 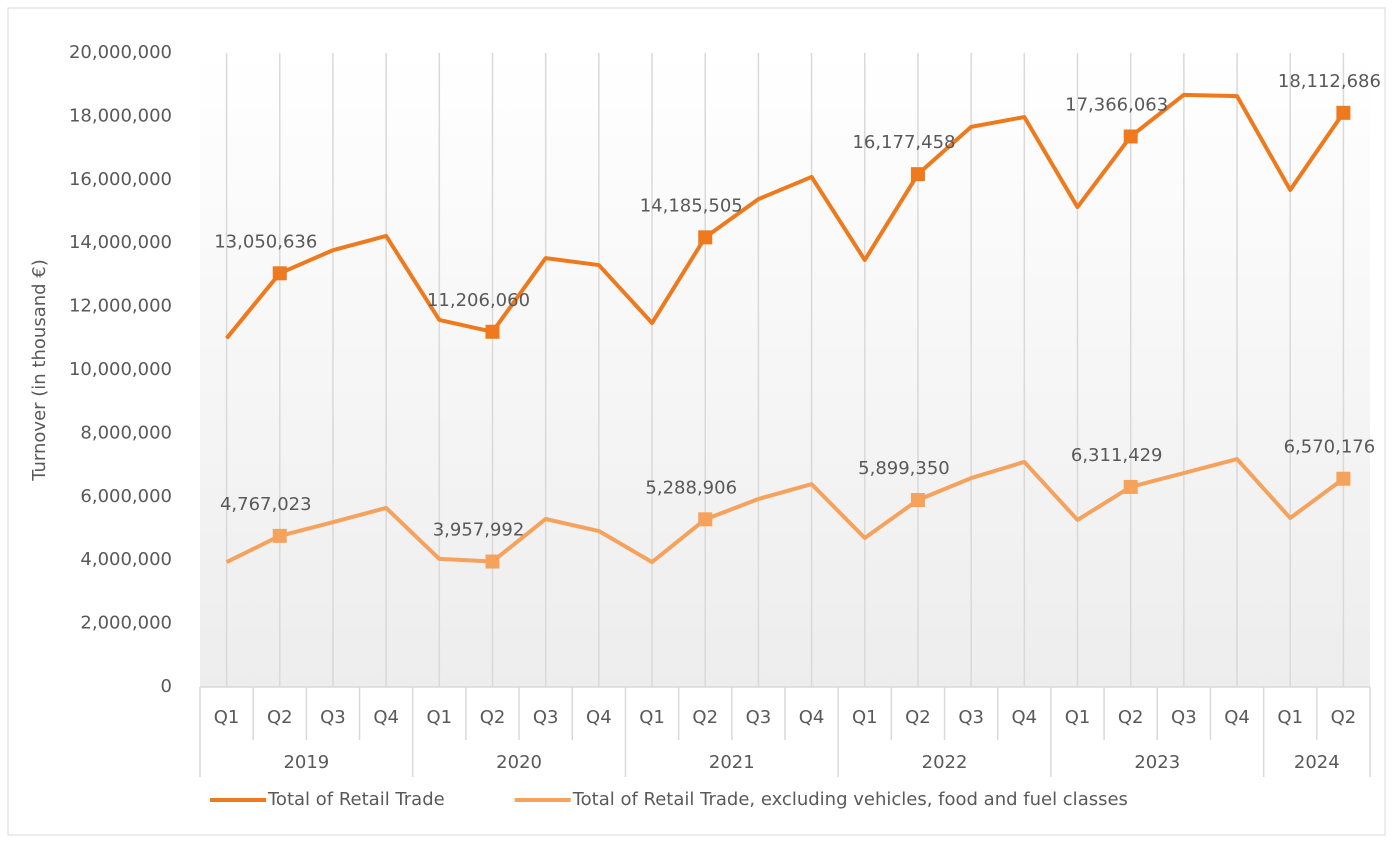 What do you see at coordinates (306, 762) in the screenshot?
I see `x-group-label: 2019` at bounding box center [306, 762].